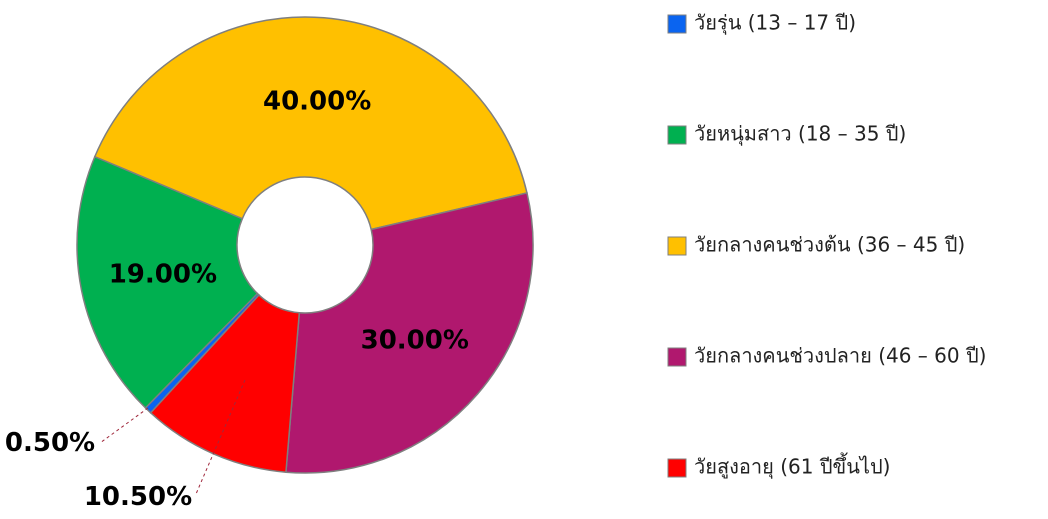 This screenshot has height=519, width=1048. I want to click on legend-label: วัยรุ่น (13 – 17 ปี), so click(775, 23).